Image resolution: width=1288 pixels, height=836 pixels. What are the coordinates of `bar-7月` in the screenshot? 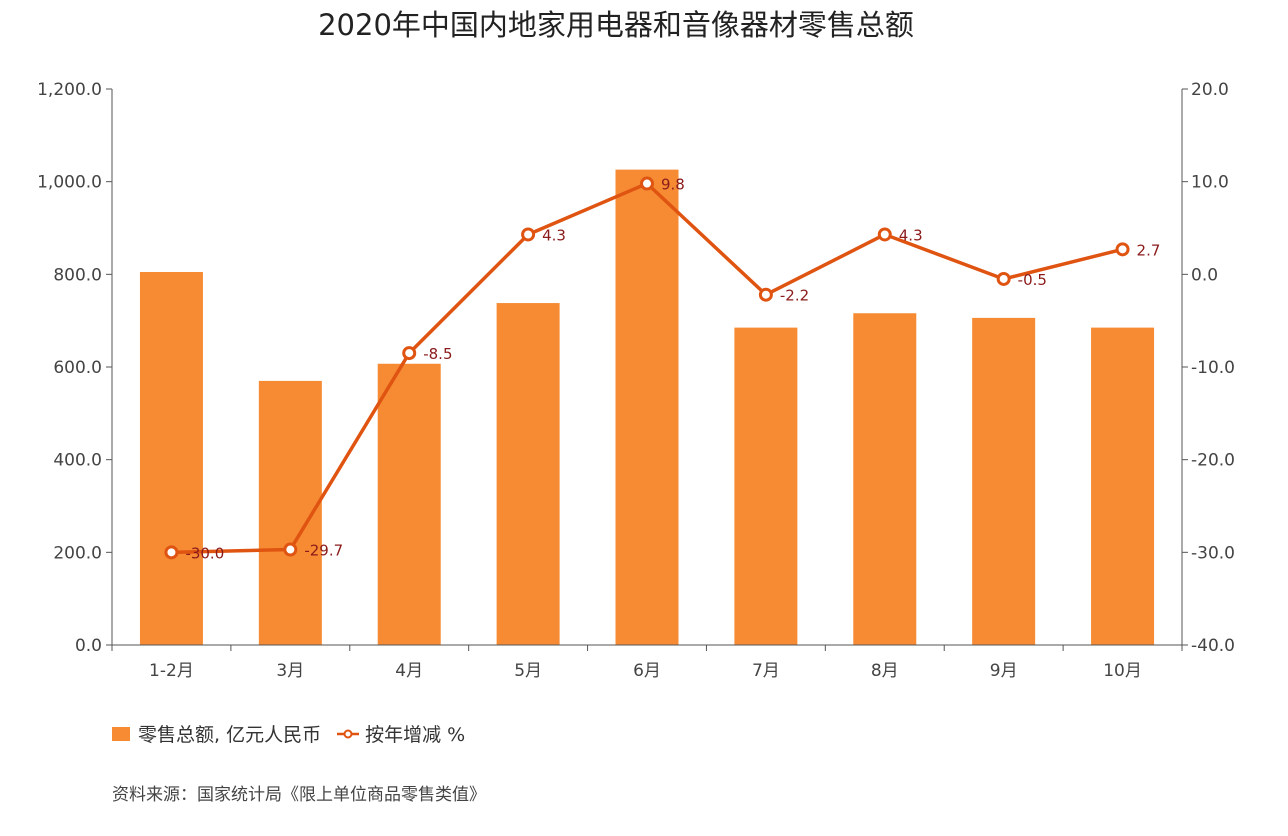 It's located at (766, 486).